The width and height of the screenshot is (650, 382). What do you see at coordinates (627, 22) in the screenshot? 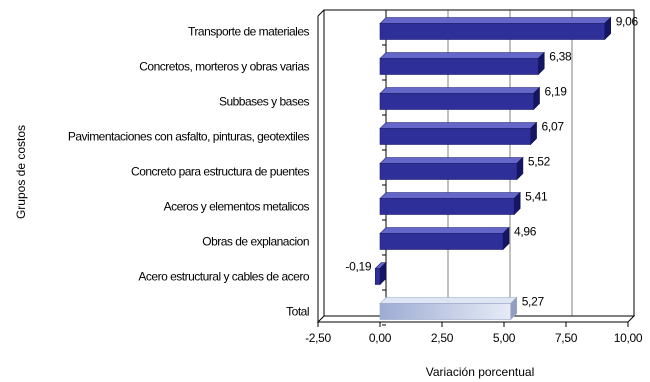
I see `data-label: 9,06` at bounding box center [627, 22].